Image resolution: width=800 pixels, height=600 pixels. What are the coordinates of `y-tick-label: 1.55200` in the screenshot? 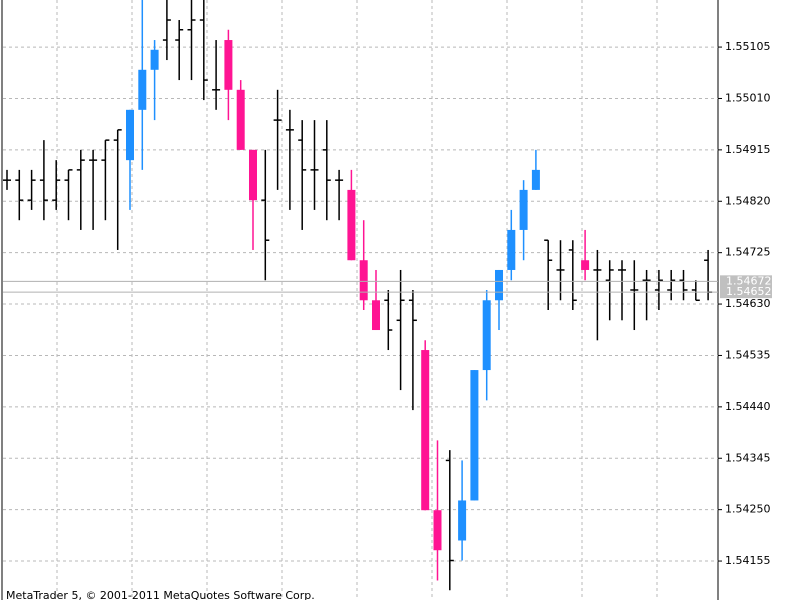 It's located at (748, 1).